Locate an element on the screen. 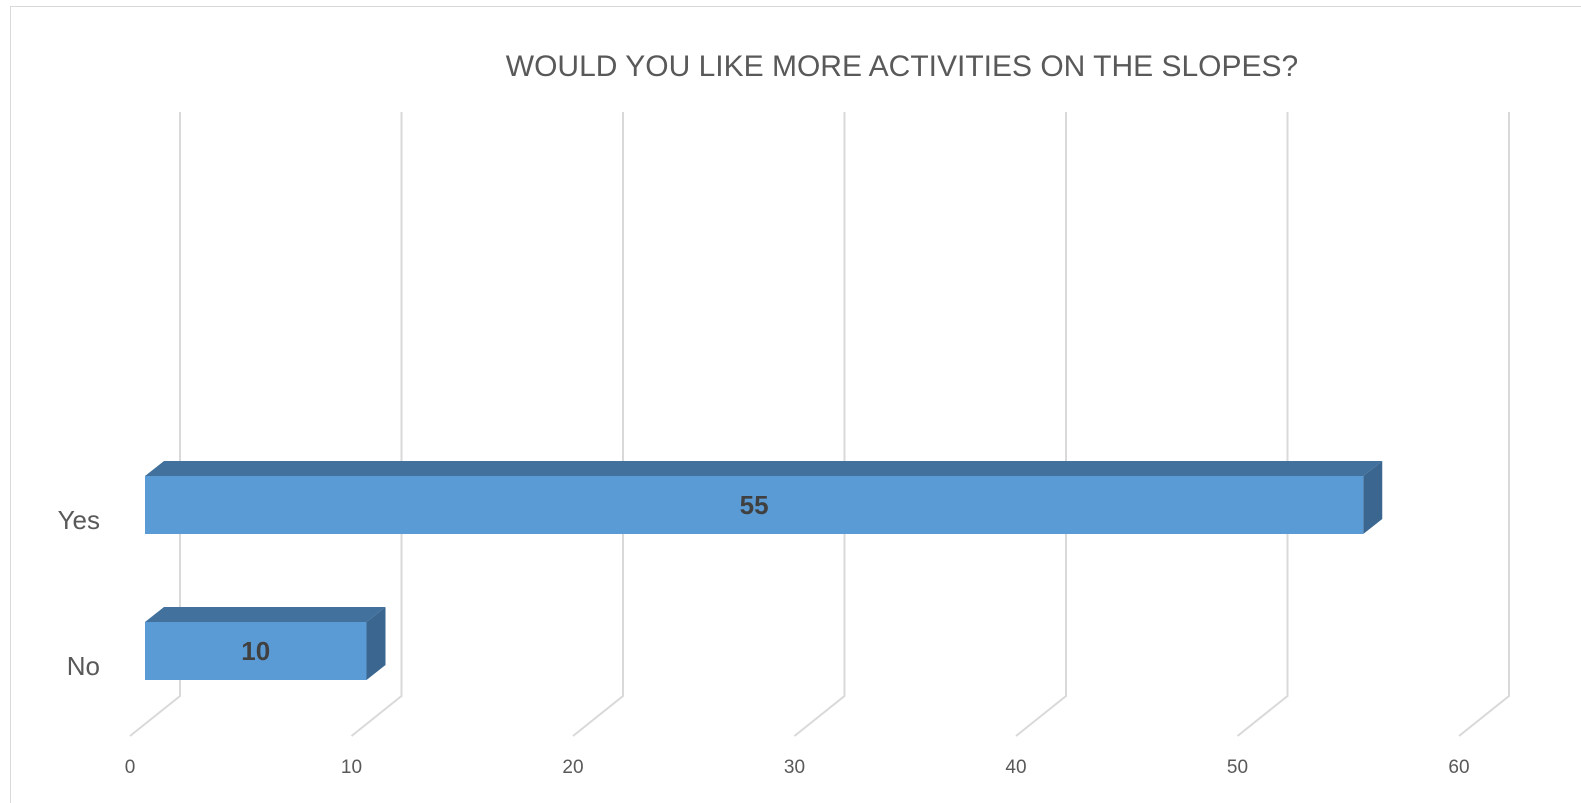  bar-yes is located at coordinates (754, 505).